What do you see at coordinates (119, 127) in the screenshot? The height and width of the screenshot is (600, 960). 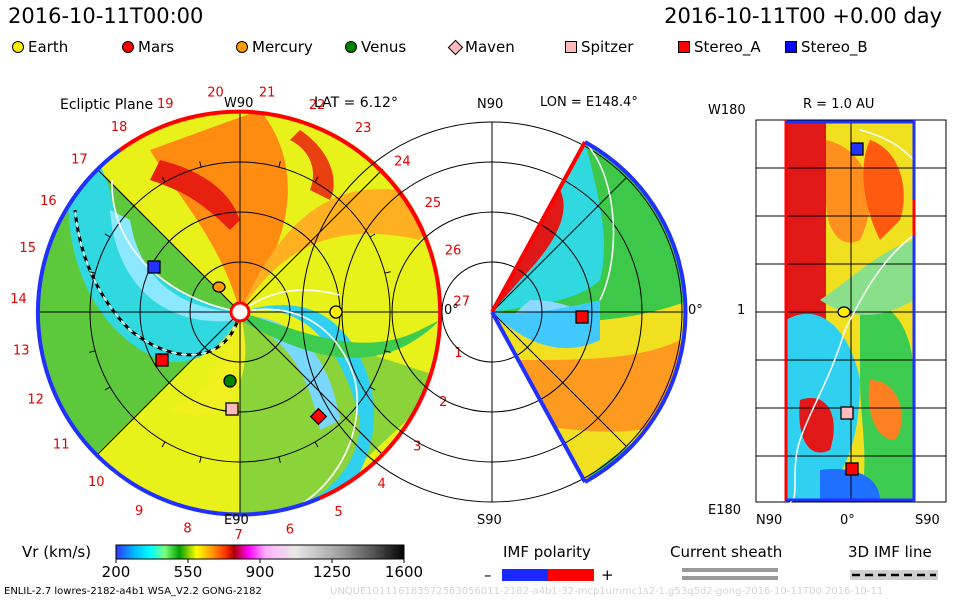 I see `carrington-tick-label: 18` at bounding box center [119, 127].